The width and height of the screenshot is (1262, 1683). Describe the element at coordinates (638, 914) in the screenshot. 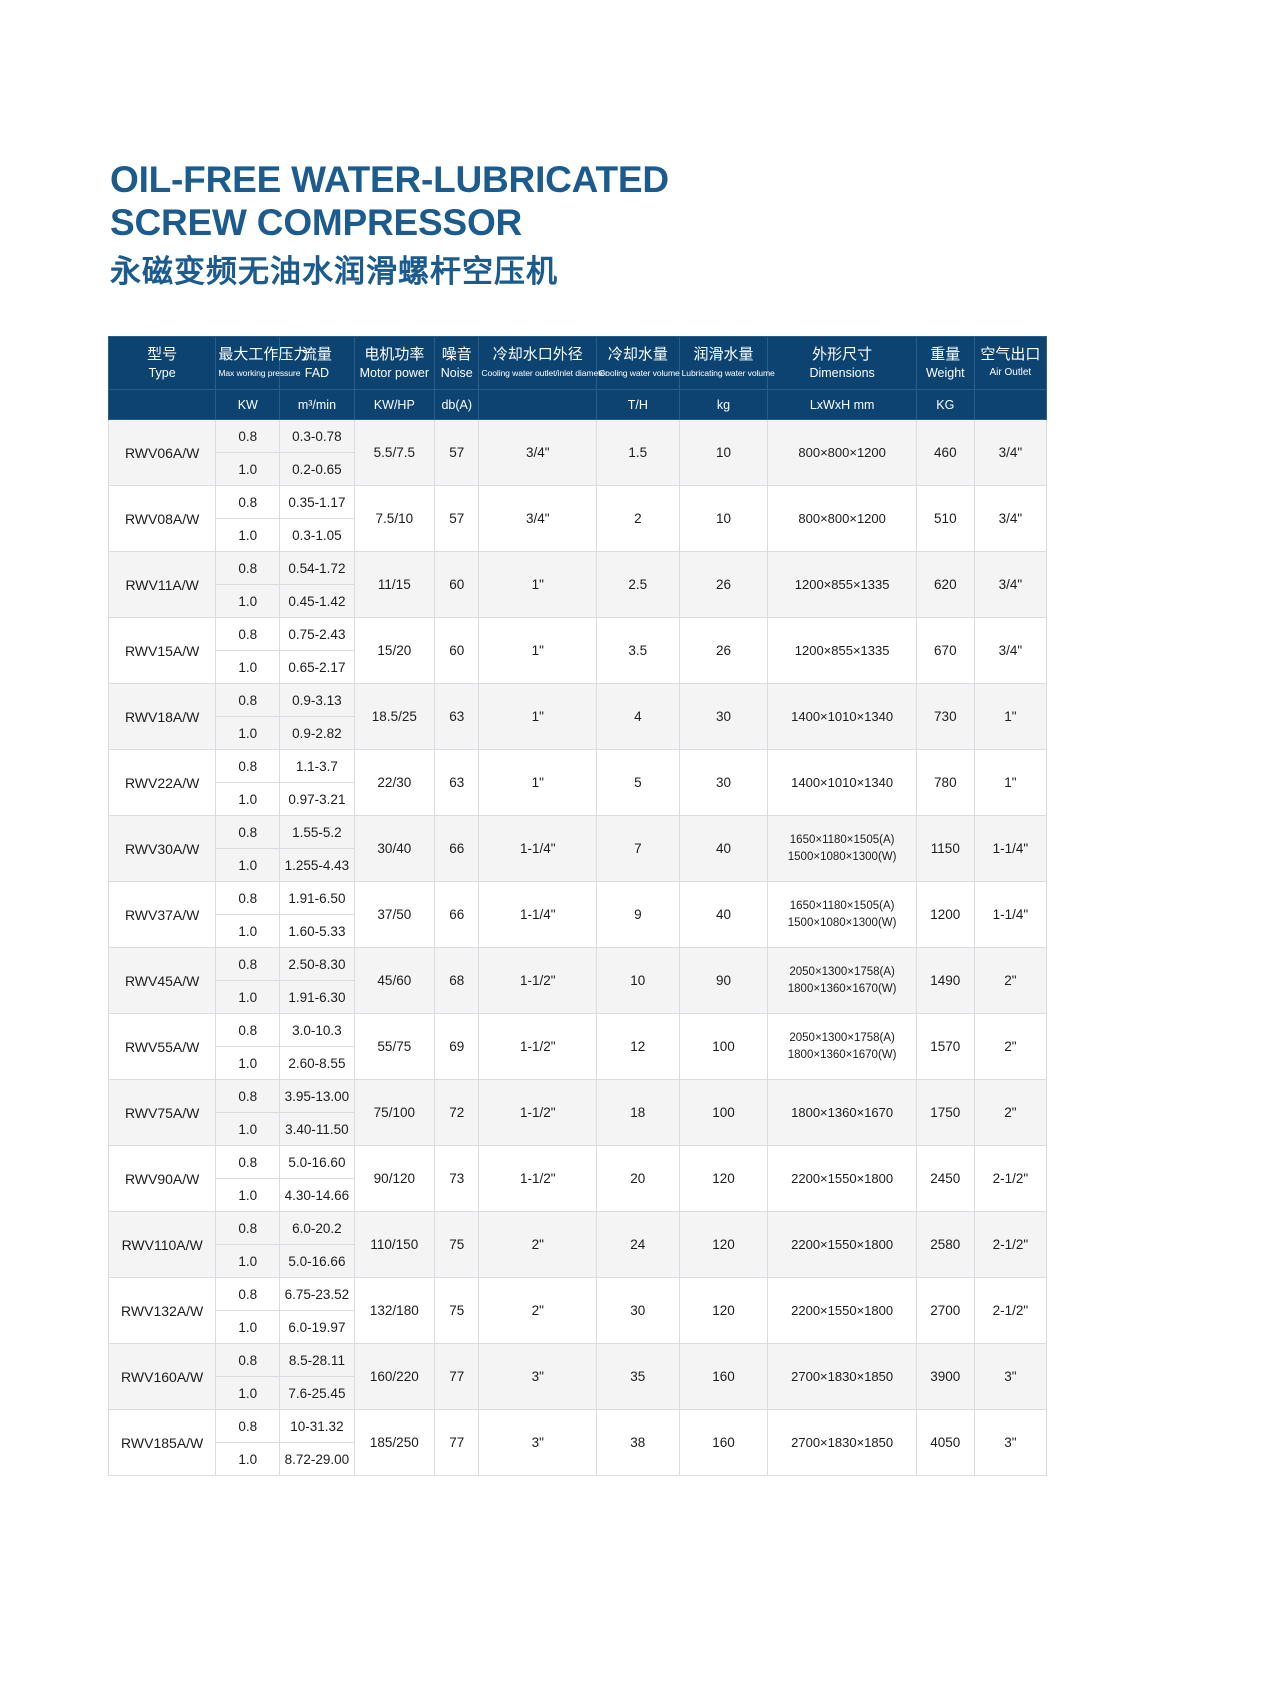

I see `cell-cooling-water-volume: 9` at that location.